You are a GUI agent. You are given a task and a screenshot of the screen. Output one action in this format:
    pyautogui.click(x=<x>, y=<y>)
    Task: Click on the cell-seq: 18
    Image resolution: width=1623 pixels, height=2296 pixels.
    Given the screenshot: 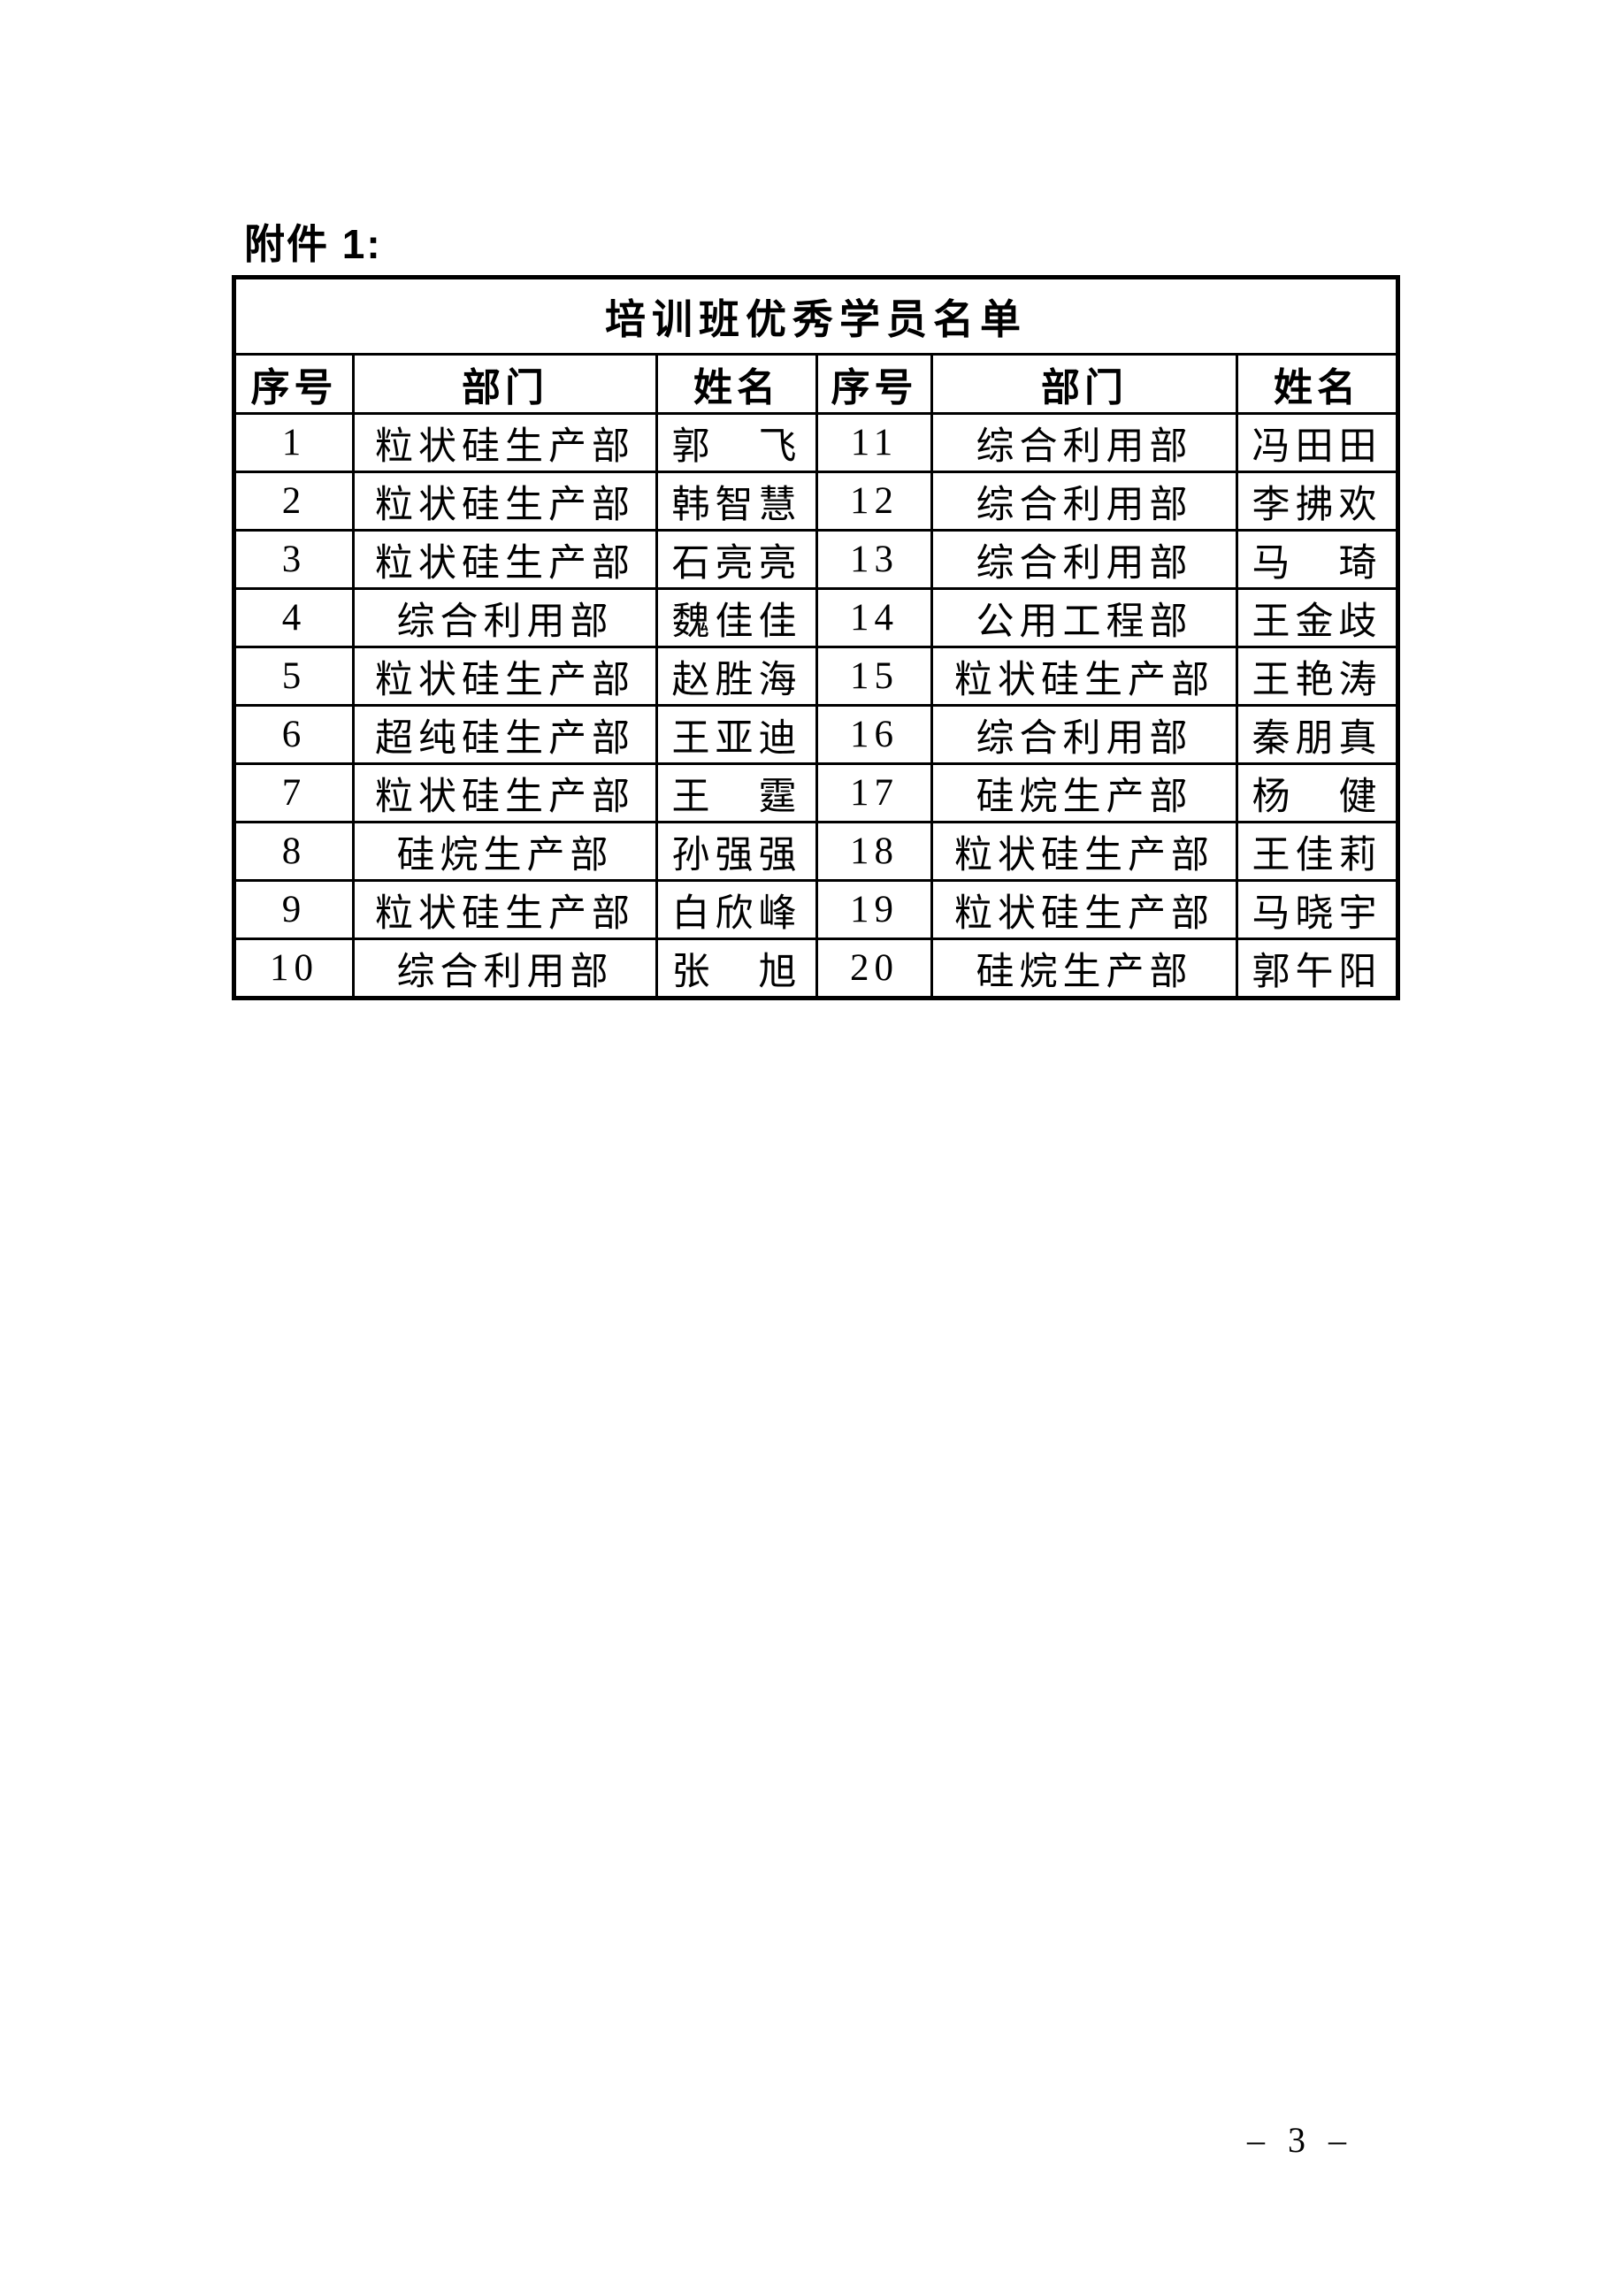 What is the action you would take?
    pyautogui.click(x=874, y=851)
    